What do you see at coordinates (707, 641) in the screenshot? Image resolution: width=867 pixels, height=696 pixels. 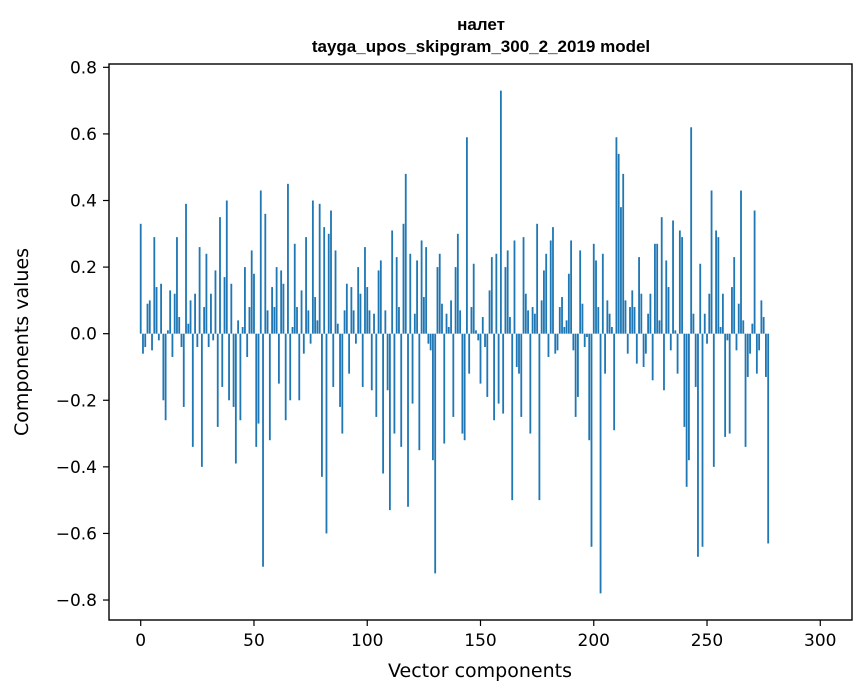 I see `x-tick-label: 250` at bounding box center [707, 641].